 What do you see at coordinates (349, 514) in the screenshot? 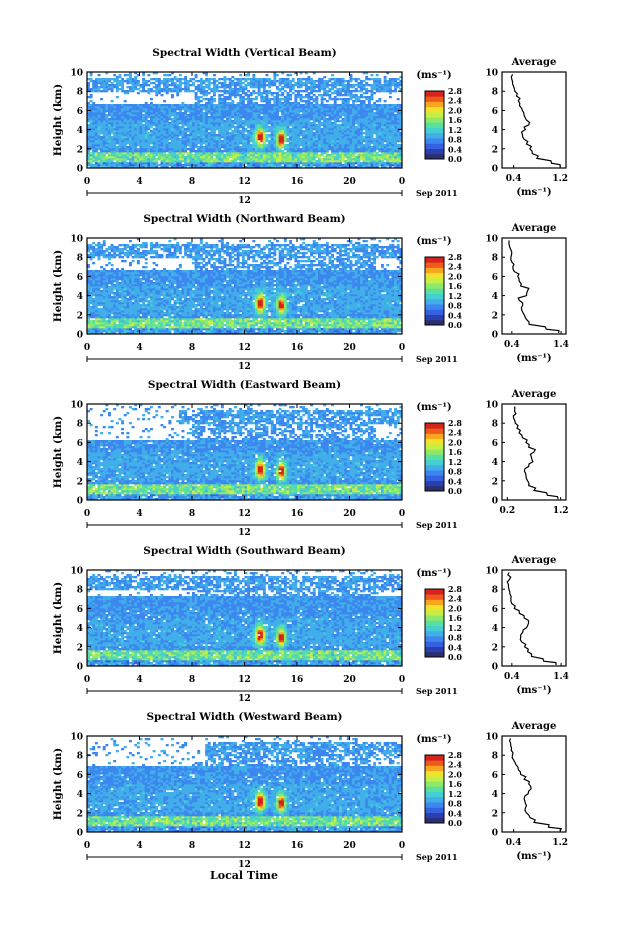
I see `x-tick-label: 20` at bounding box center [349, 514].